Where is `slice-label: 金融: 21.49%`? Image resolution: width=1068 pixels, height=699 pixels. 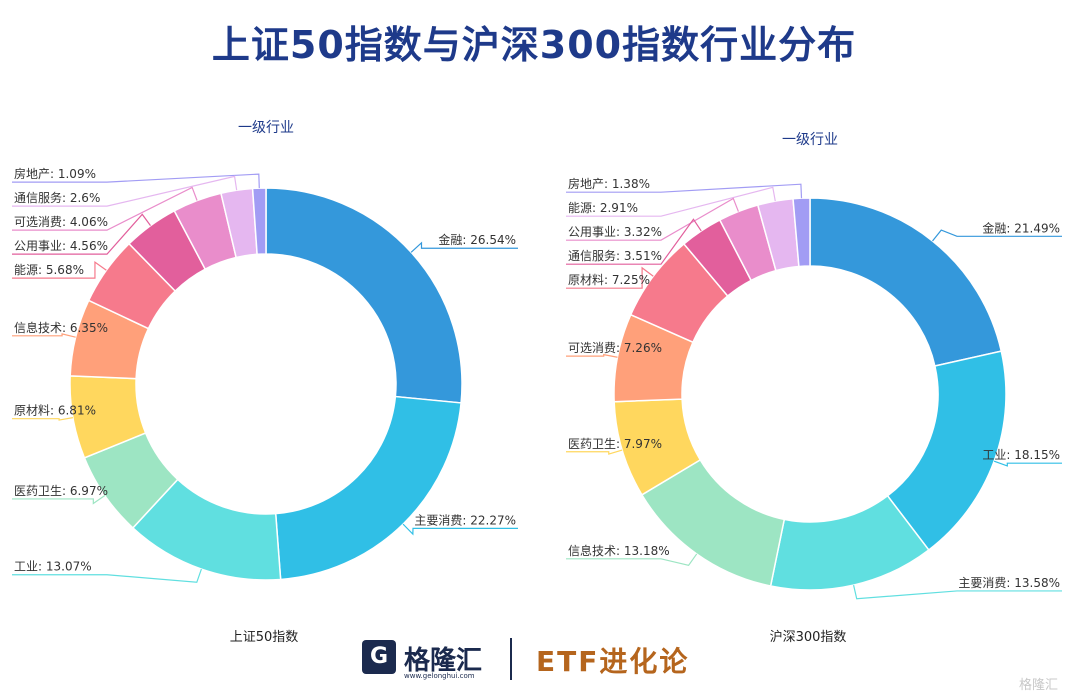
slice-label: 金融: 21.49% is located at coordinates (1021, 227).